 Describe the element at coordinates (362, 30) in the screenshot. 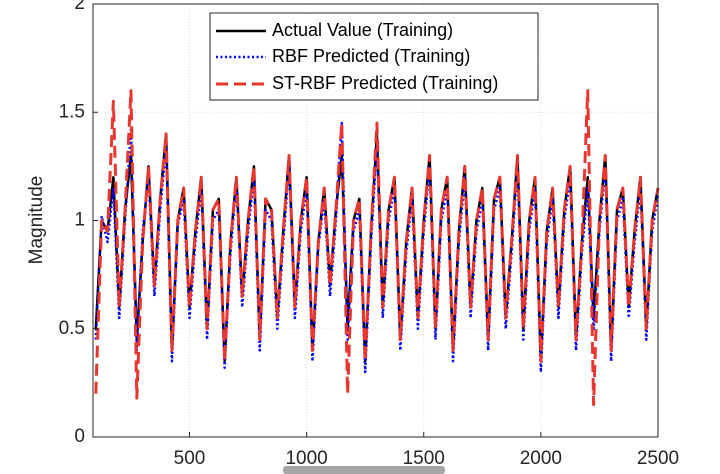

I see `legend-label: Actual Value (Training)` at that location.